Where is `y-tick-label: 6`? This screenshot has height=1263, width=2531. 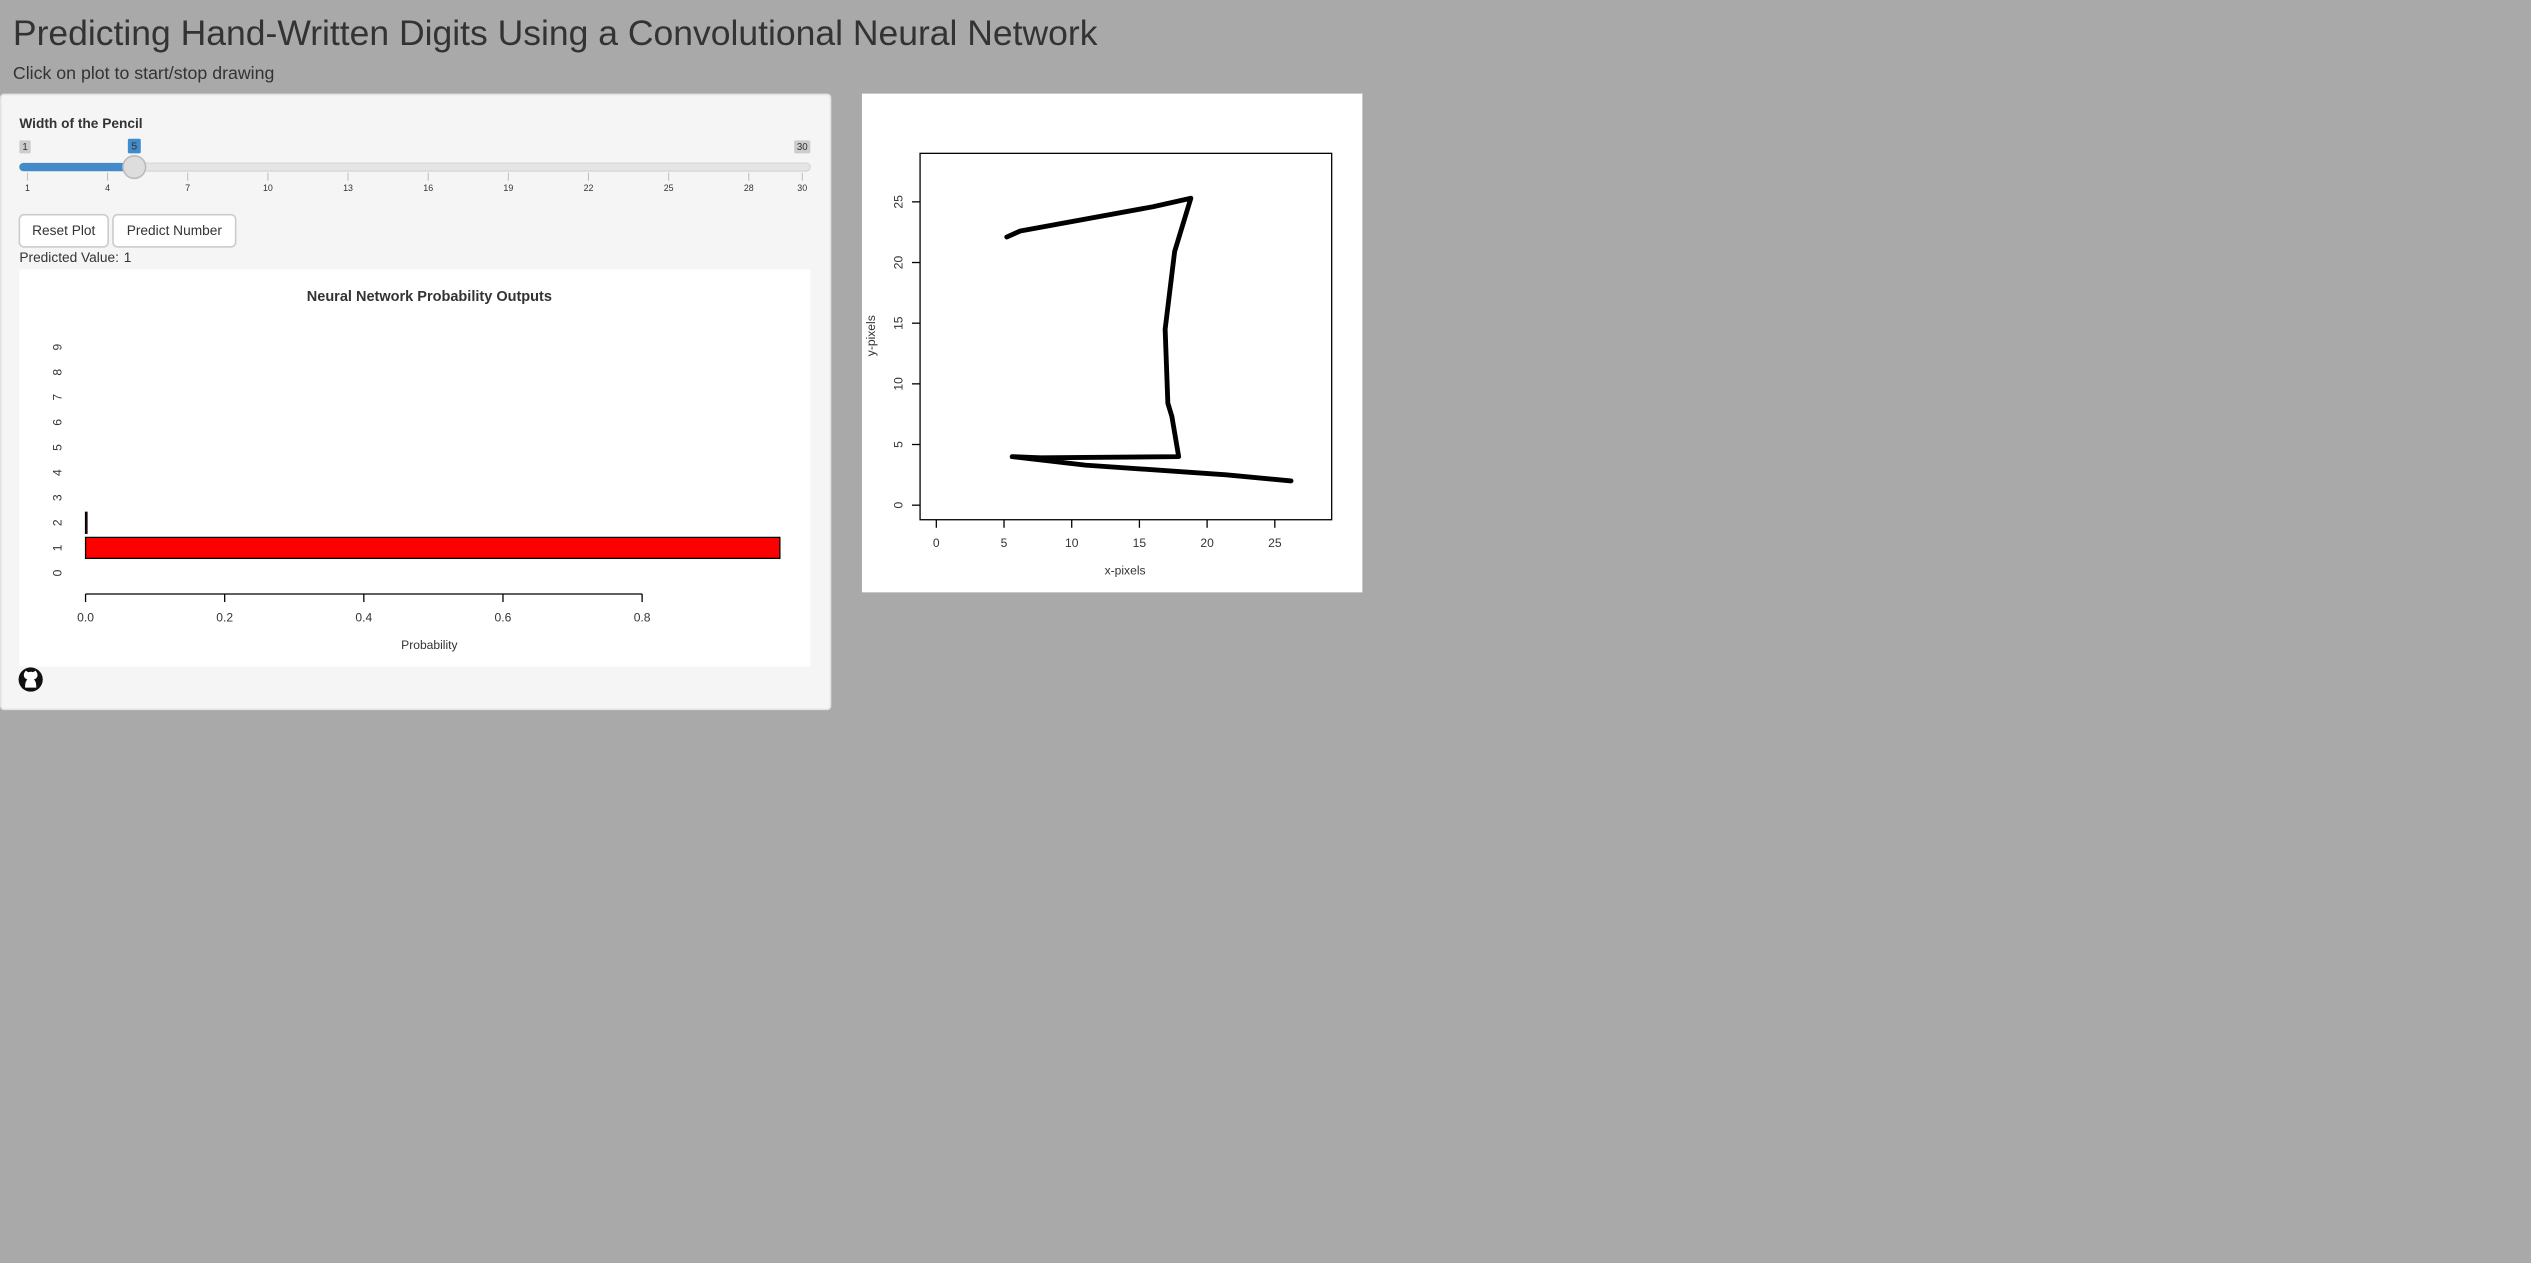
y-tick-label: 6 is located at coordinates (57, 422).